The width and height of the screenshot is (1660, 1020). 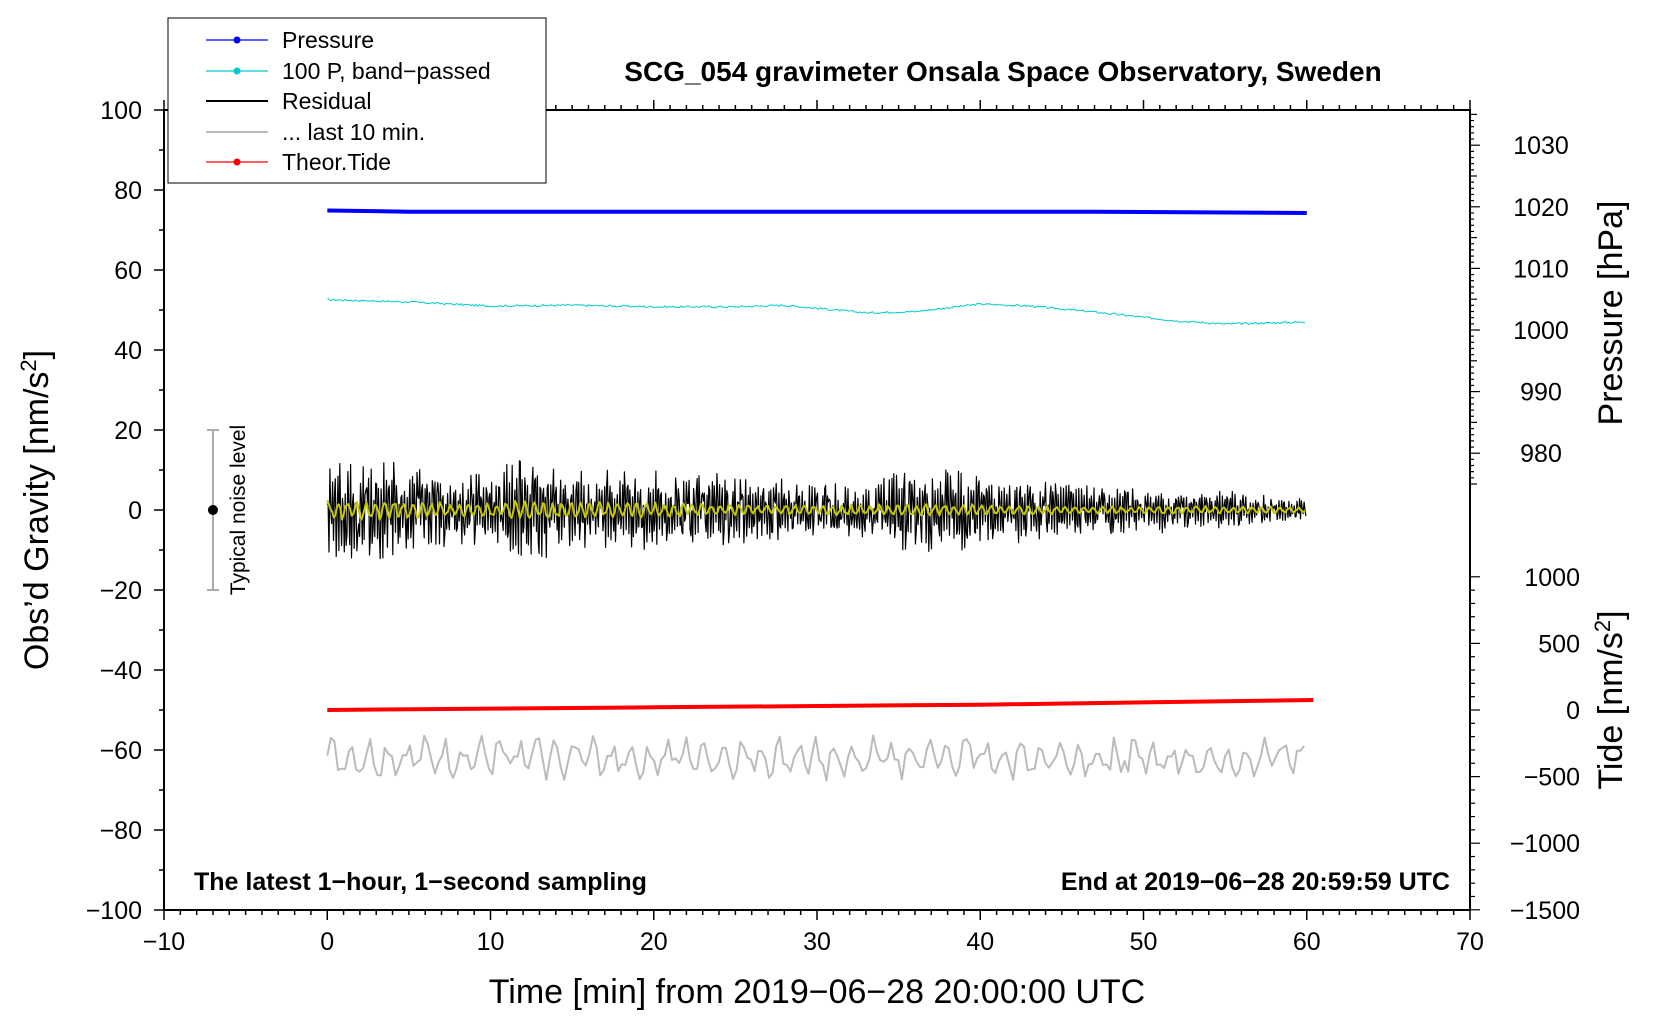 What do you see at coordinates (1611, 313) in the screenshot?
I see `pressure-axis-label: Pressure [hPa]` at bounding box center [1611, 313].